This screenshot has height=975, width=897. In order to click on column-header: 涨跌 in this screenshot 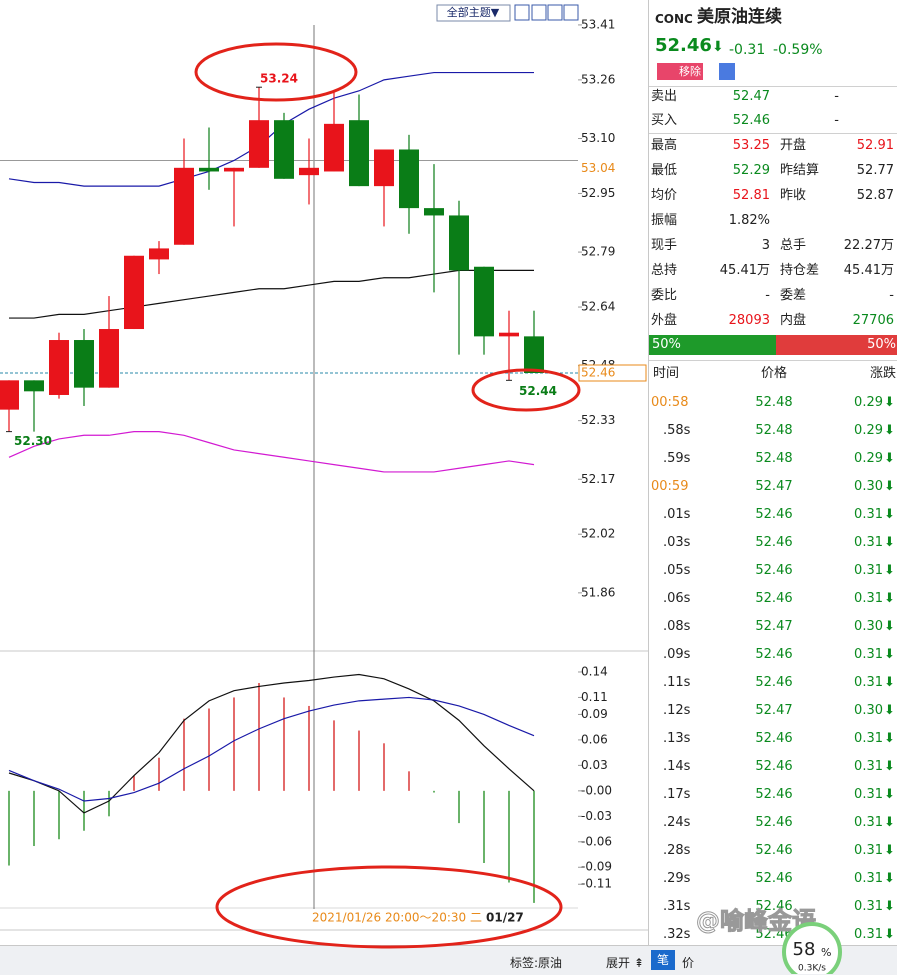, I will do `click(882, 373)`.